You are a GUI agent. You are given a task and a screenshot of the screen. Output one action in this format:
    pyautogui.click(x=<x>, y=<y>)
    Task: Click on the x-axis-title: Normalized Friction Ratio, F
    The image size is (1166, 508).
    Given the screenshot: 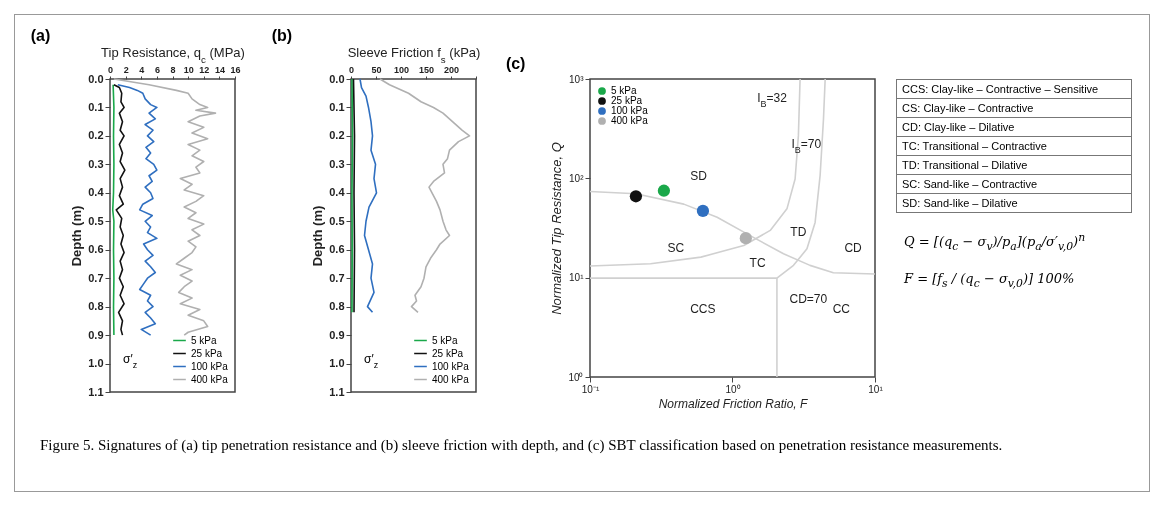 What is the action you would take?
    pyautogui.click(x=733, y=403)
    